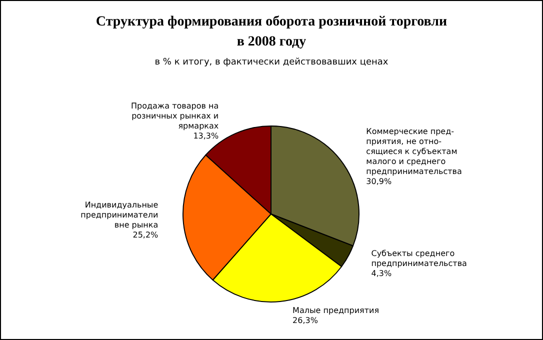 The height and width of the screenshot is (340, 543). I want to click on data-label: 13,3%, so click(206, 135).